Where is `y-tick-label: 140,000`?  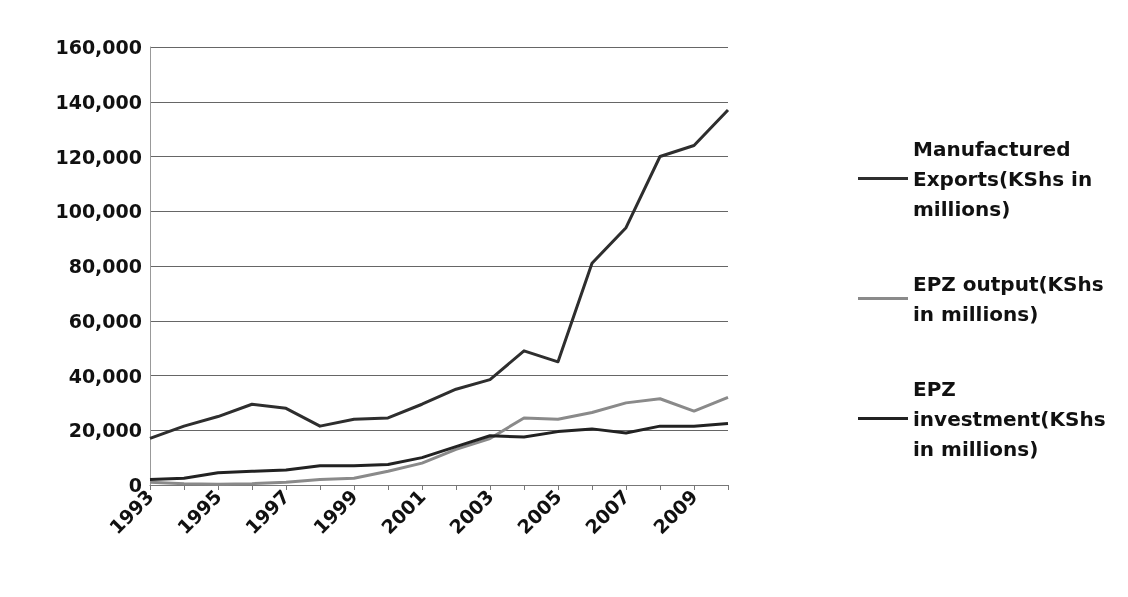
y-tick-label: 140,000 is located at coordinates (98, 101).